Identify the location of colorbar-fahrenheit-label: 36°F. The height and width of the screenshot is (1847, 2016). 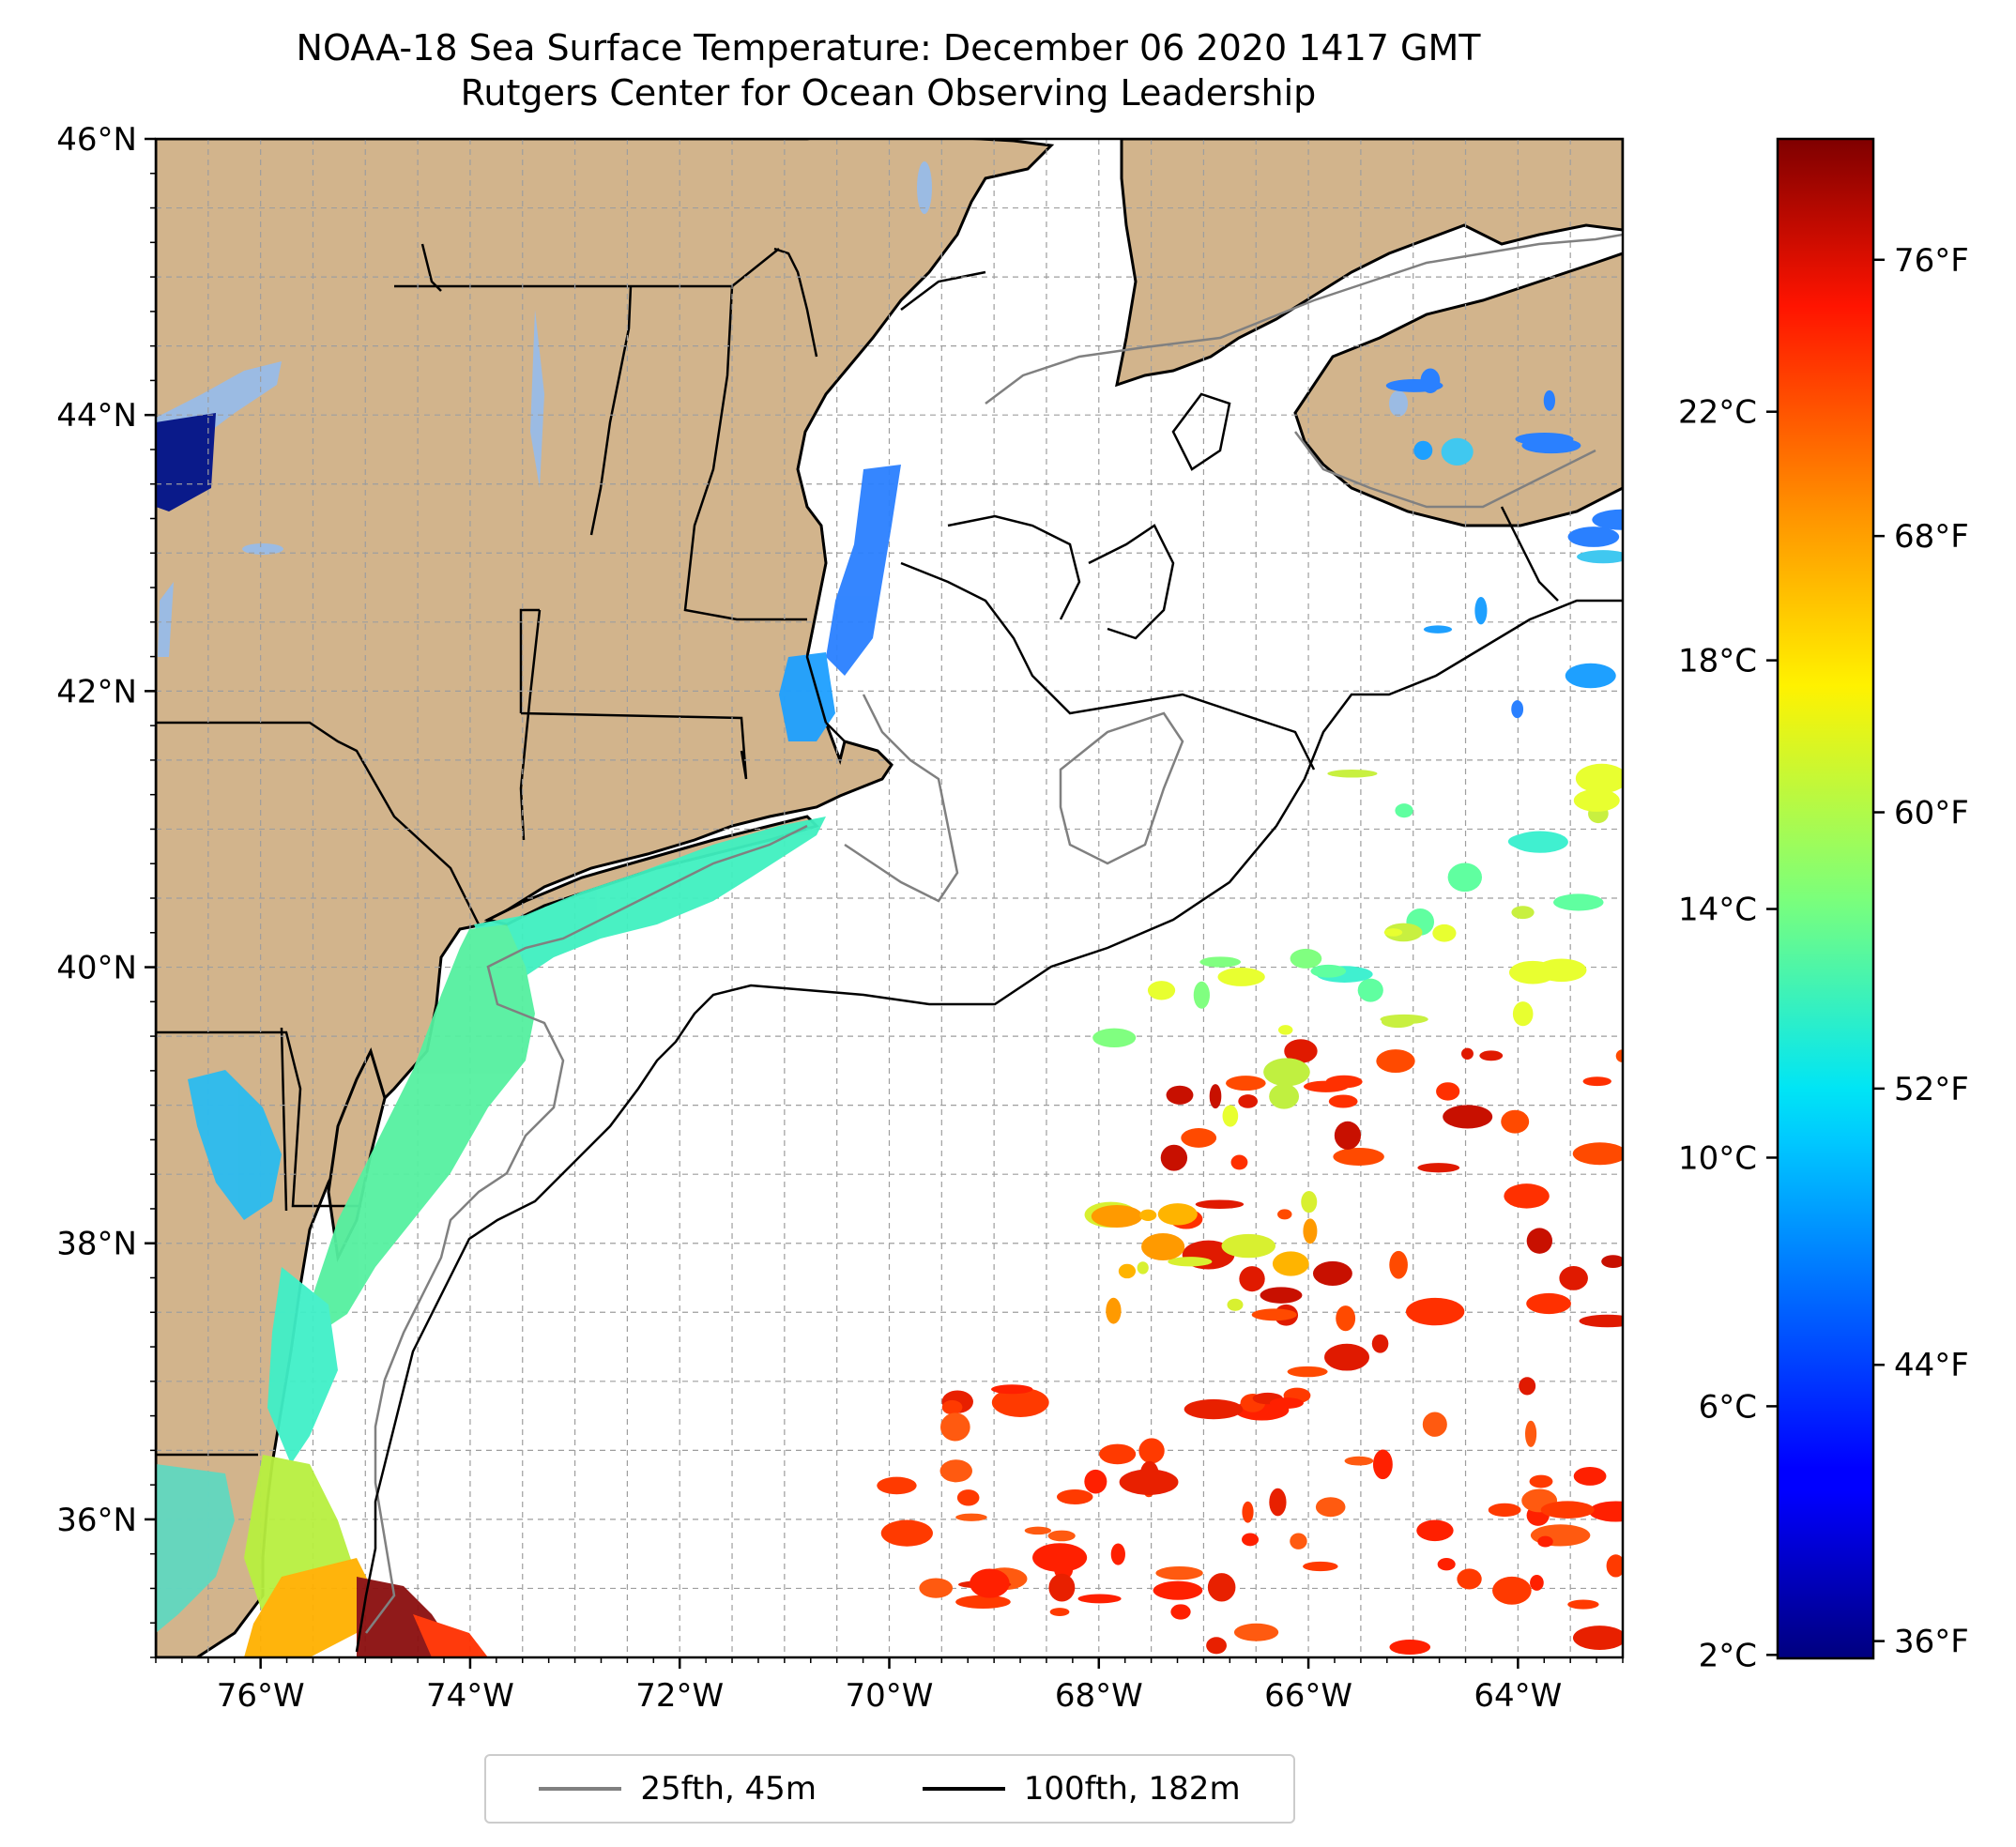
(1931, 1642).